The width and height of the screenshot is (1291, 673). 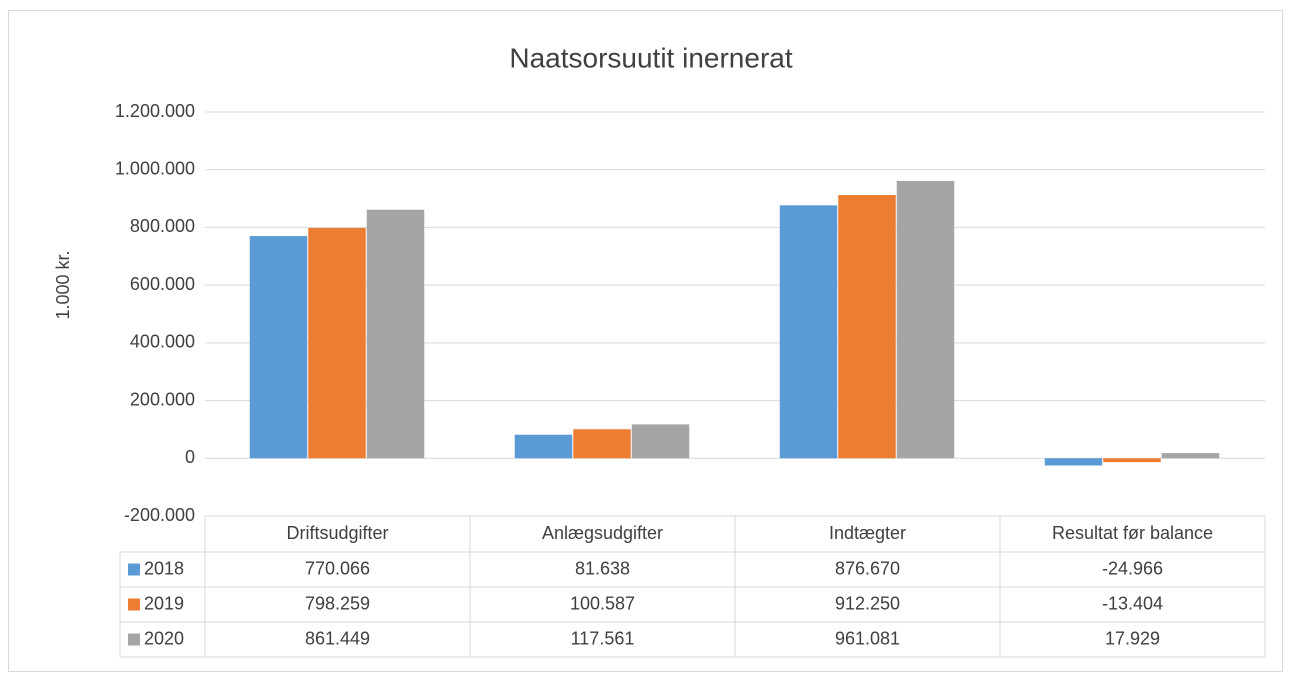 What do you see at coordinates (164, 603) in the screenshot?
I see `legend-label: 2019` at bounding box center [164, 603].